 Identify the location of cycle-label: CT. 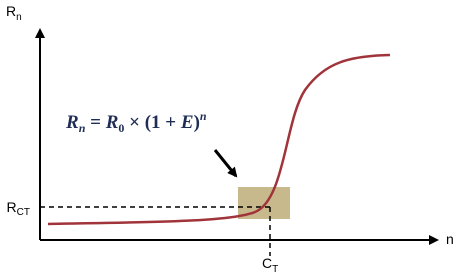
(270, 265).